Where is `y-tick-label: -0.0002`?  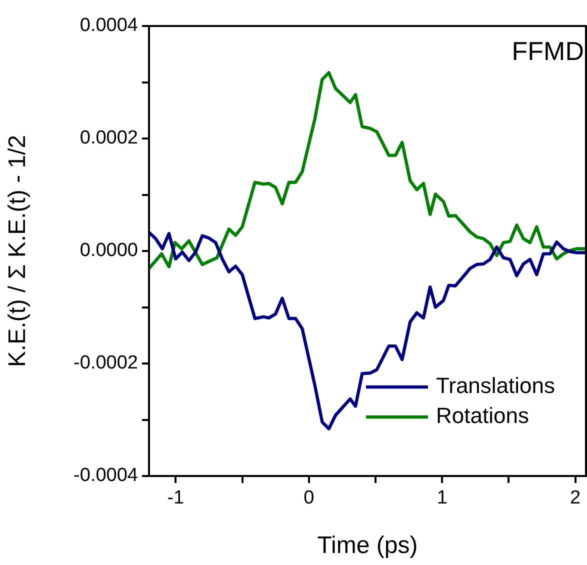
y-tick-label: -0.0002 is located at coordinates (106, 363).